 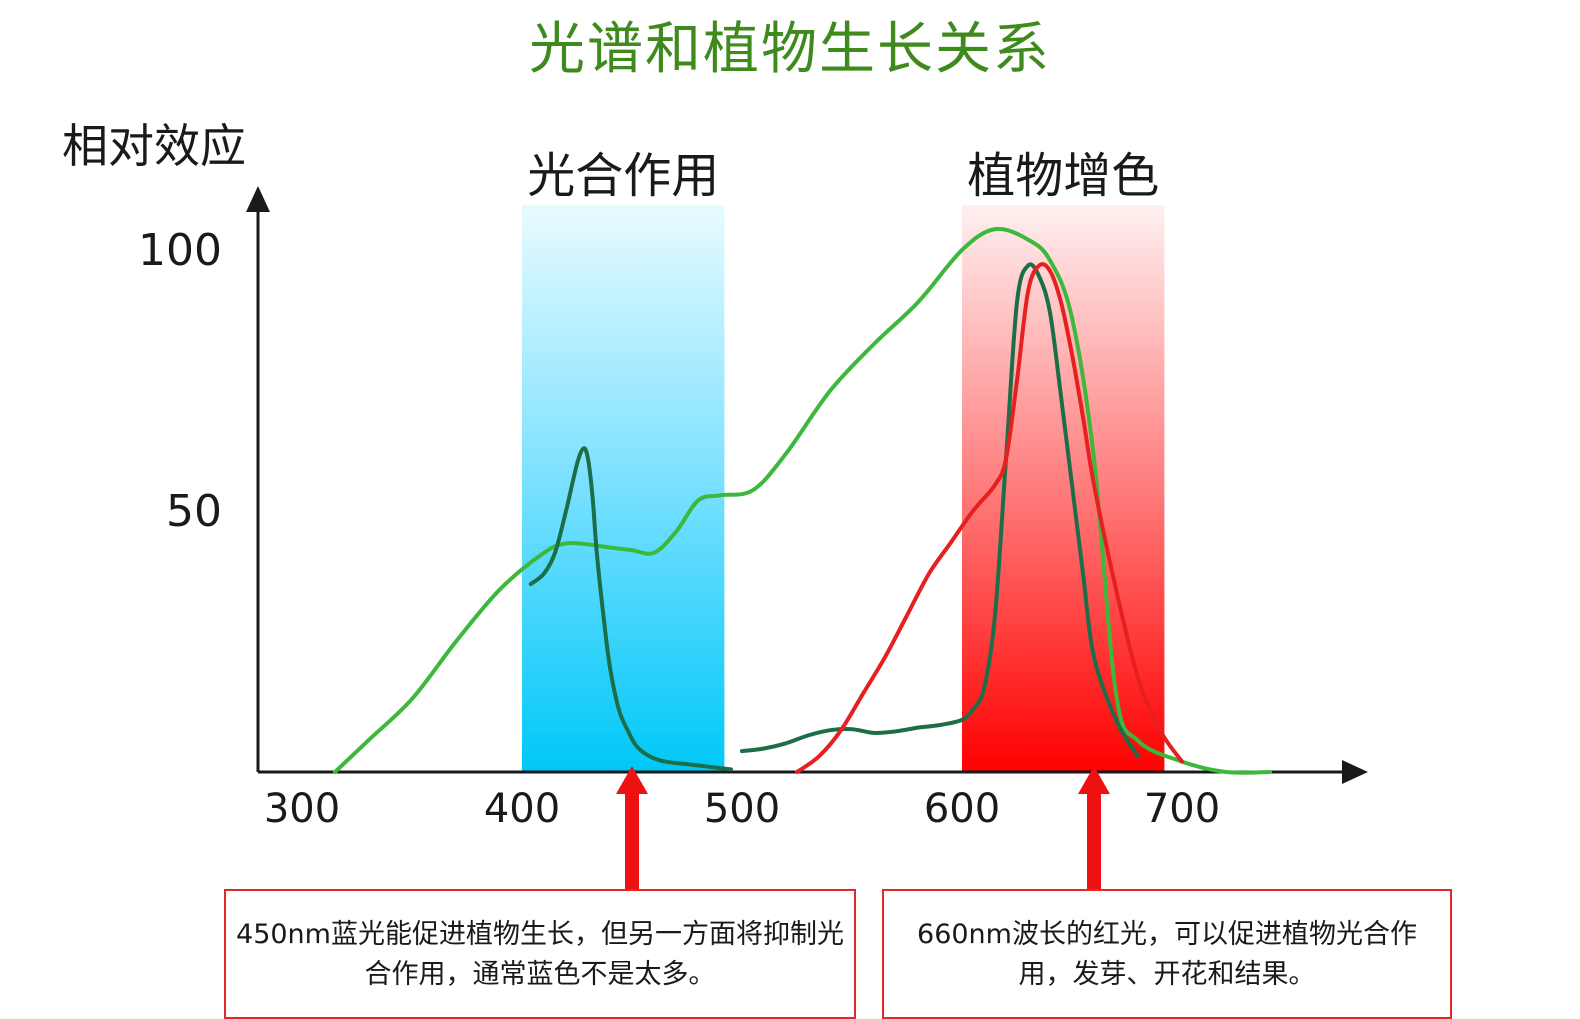 I want to click on series-darkgreen-red-peak, so click(x=940, y=510).